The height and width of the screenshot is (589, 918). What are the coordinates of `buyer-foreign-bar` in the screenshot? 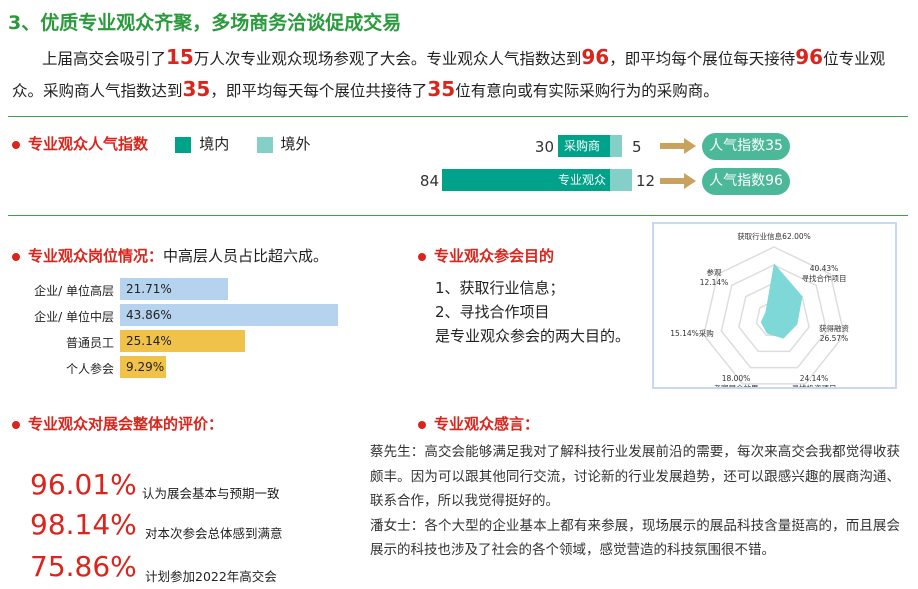 It's located at (616, 146).